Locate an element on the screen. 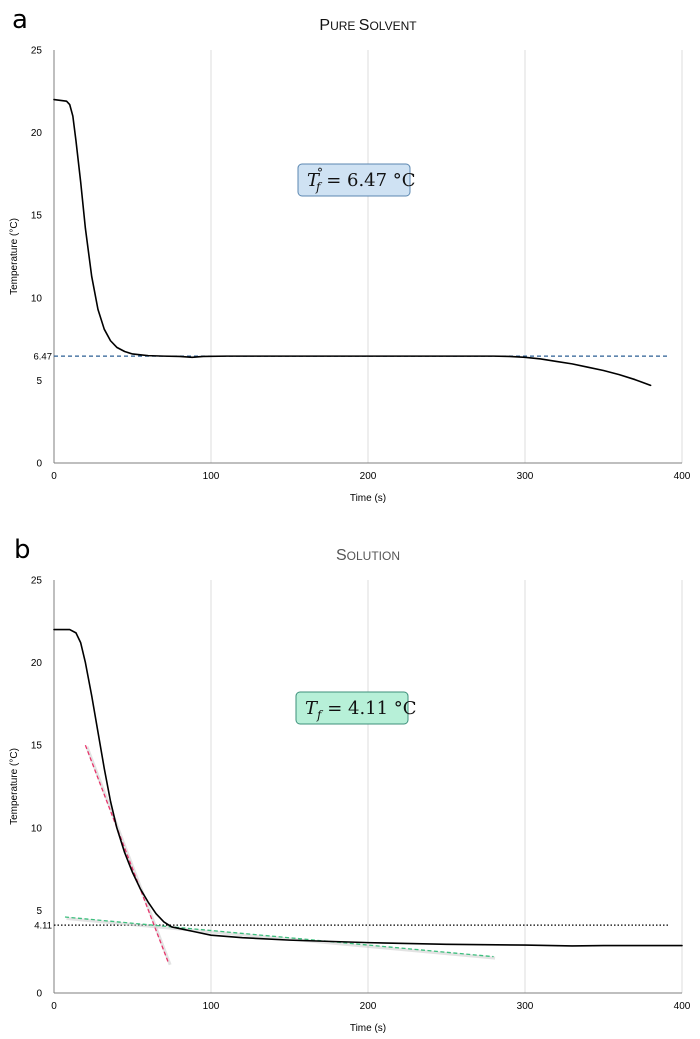  chart-title: PURE SOLVENT is located at coordinates (368, 25).